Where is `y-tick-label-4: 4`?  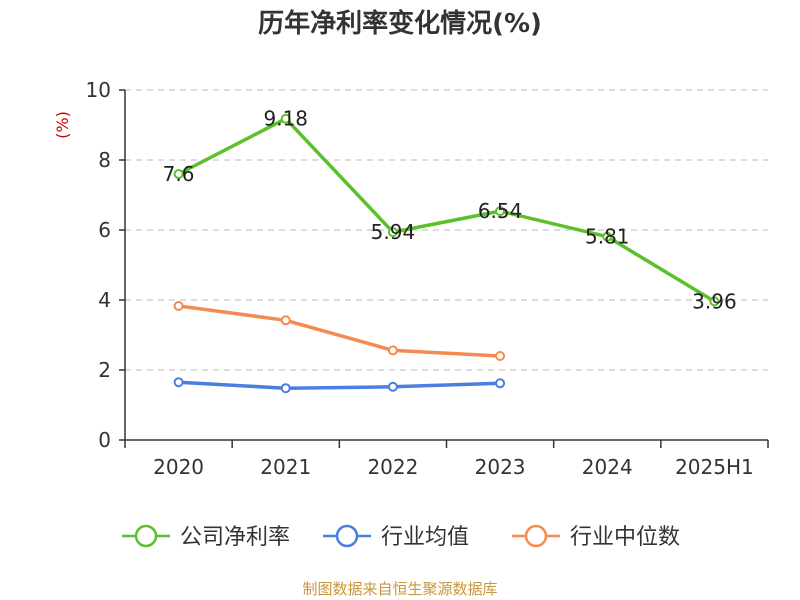
y-tick-label-4: 4 is located at coordinates (104, 300).